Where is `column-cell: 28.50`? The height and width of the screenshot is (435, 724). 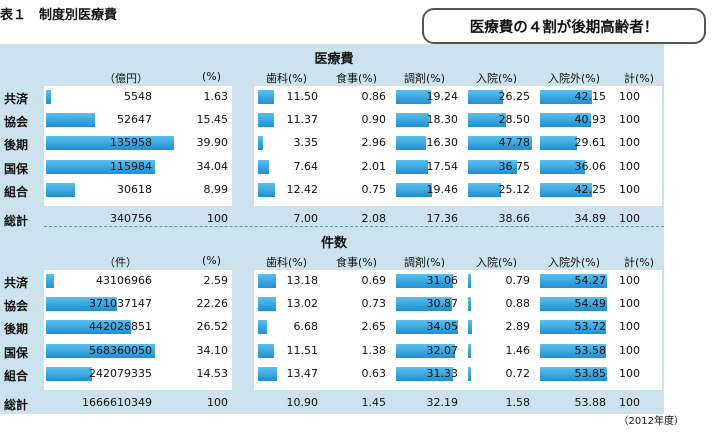 column-cell: 28.50 is located at coordinates (514, 120).